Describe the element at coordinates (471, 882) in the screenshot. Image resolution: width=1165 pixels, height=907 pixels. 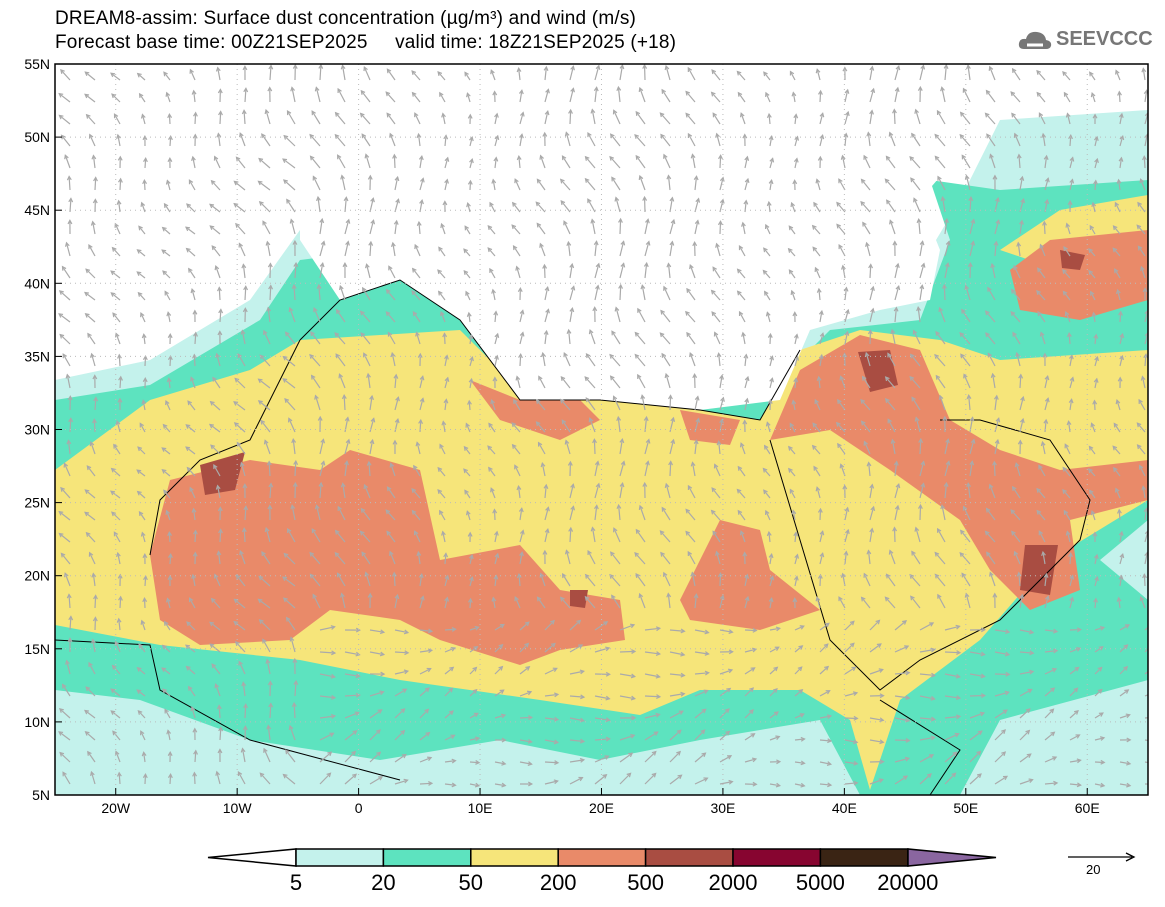
I see `colorbar-label: 50` at that location.